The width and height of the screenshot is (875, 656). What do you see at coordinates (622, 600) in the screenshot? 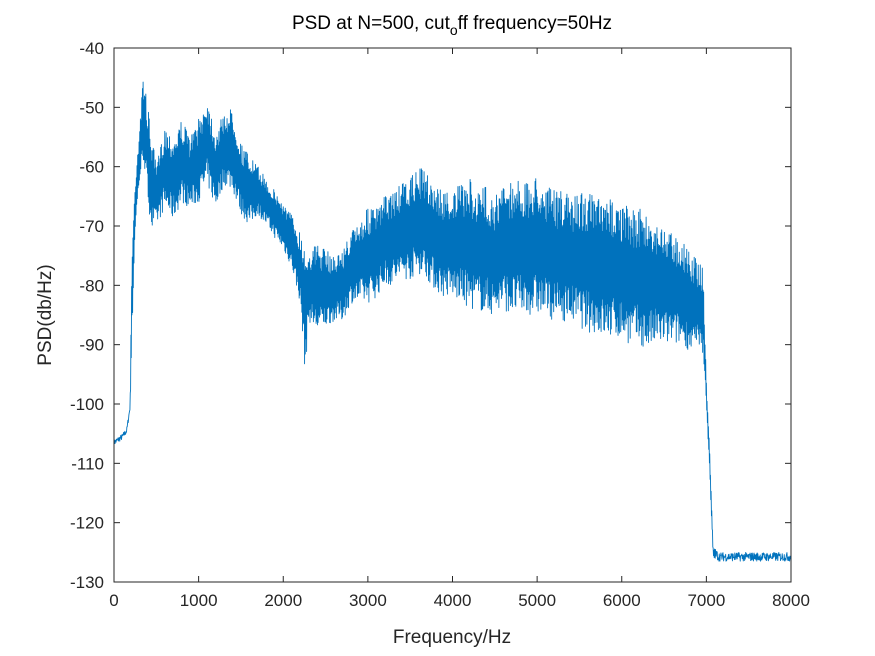
I see `x-tick-label: 6000` at bounding box center [622, 600].